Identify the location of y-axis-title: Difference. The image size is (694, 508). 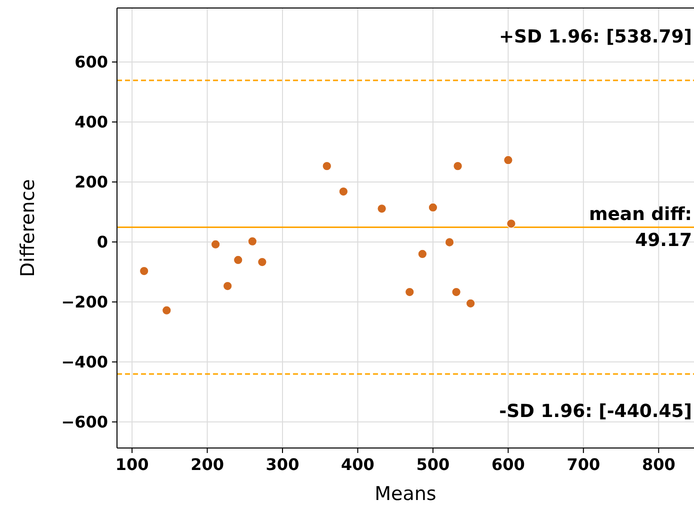
(28, 228).